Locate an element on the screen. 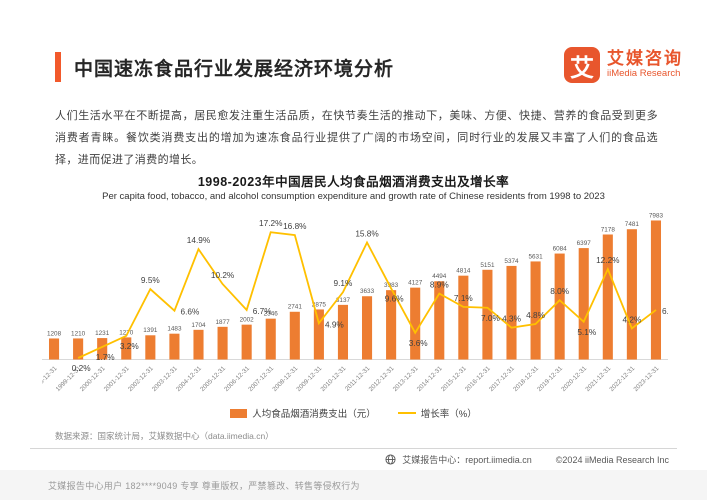 Image resolution: width=707 pixels, height=500 pixels. svg-text: 15.8% is located at coordinates (367, 233).